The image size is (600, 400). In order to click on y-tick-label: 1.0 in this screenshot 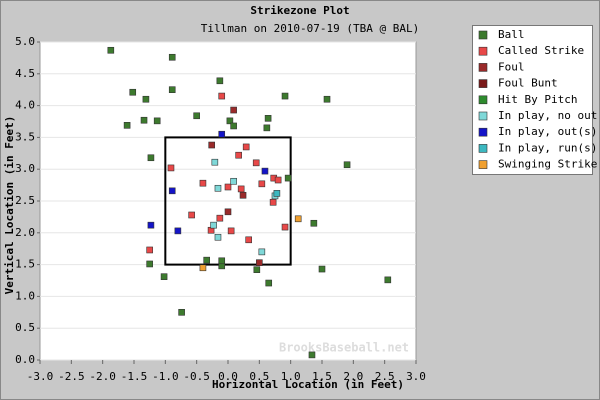, I will do `click(25, 295)`.